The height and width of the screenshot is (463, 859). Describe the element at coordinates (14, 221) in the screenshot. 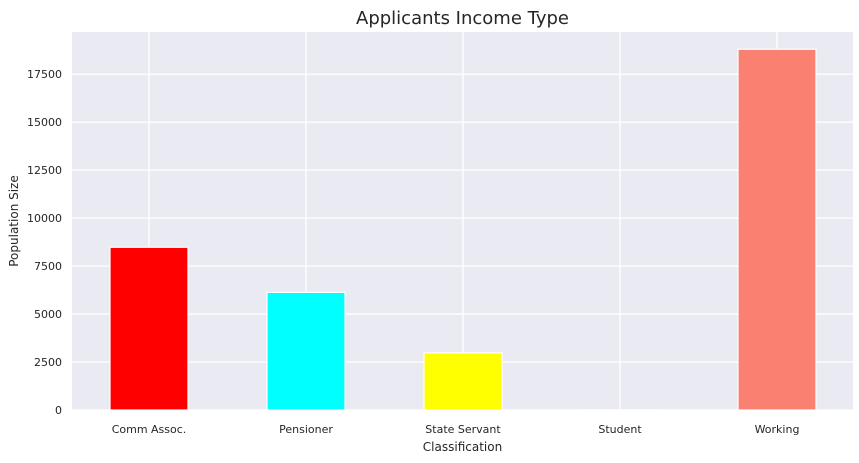

I see `y-axis-label: Population Size` at that location.